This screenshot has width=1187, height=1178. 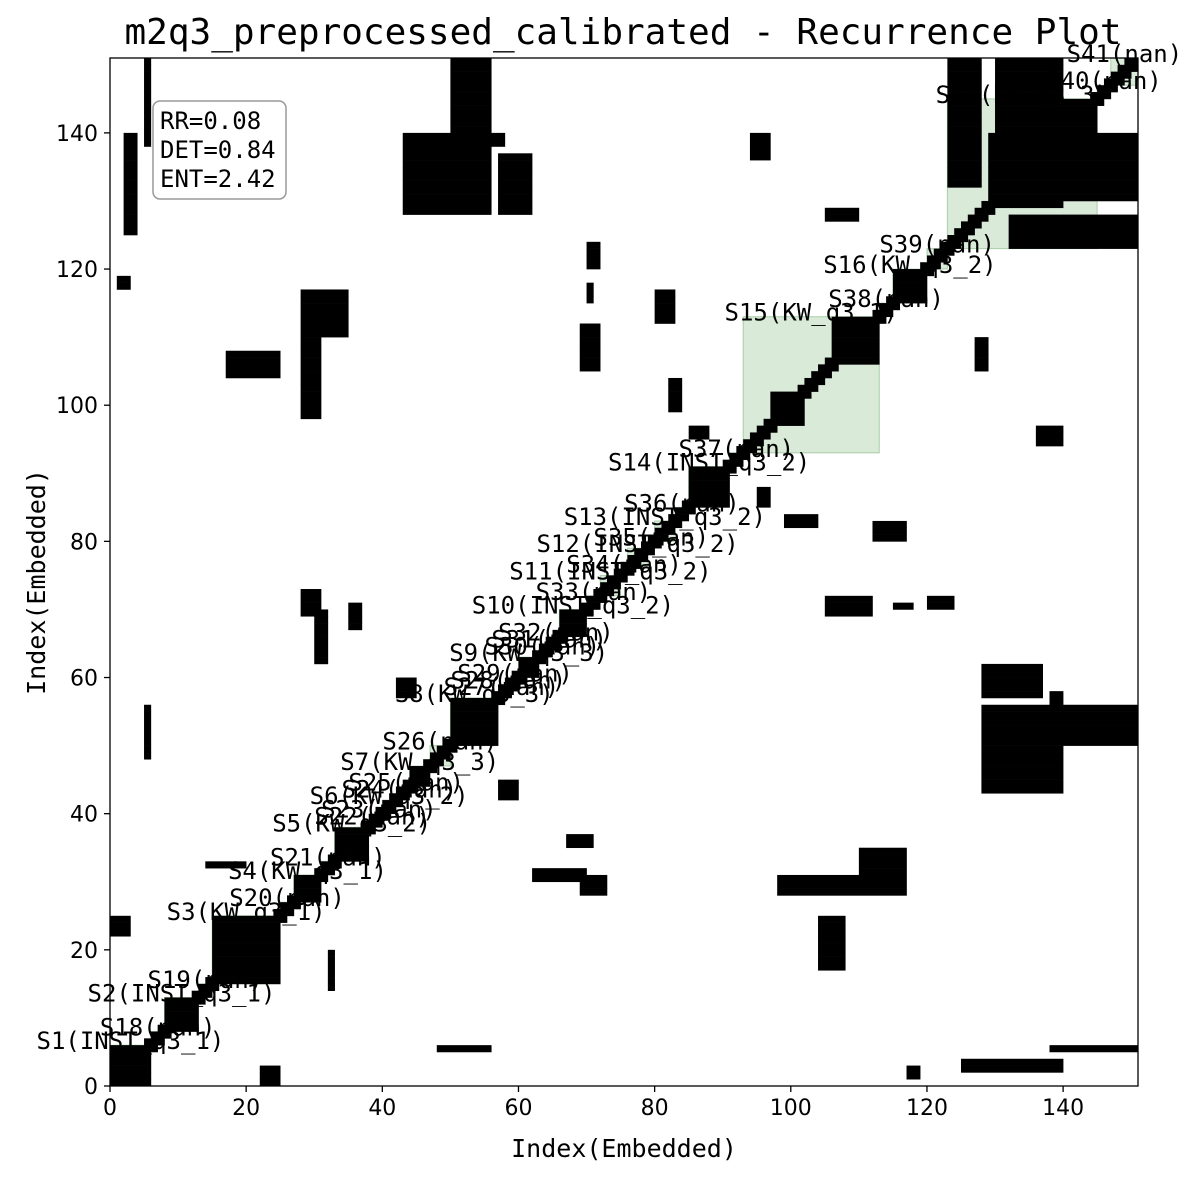 I want to click on segment-label: S7(KW_q3_3), so click(x=419, y=762).